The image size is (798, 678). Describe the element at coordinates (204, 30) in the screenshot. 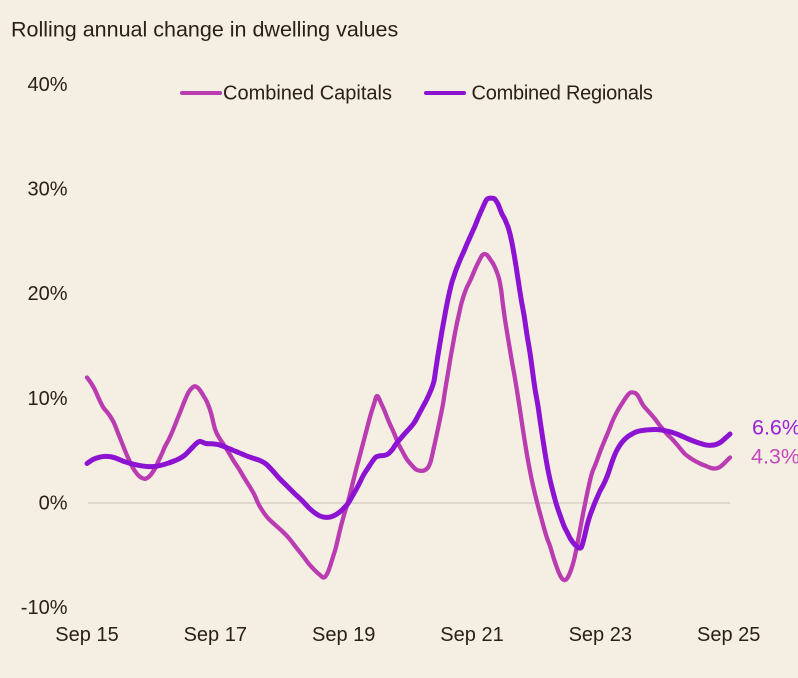

I see `svg-text:Rolling annual change in dwell: Rolling annual change in dwelling values` at that location.